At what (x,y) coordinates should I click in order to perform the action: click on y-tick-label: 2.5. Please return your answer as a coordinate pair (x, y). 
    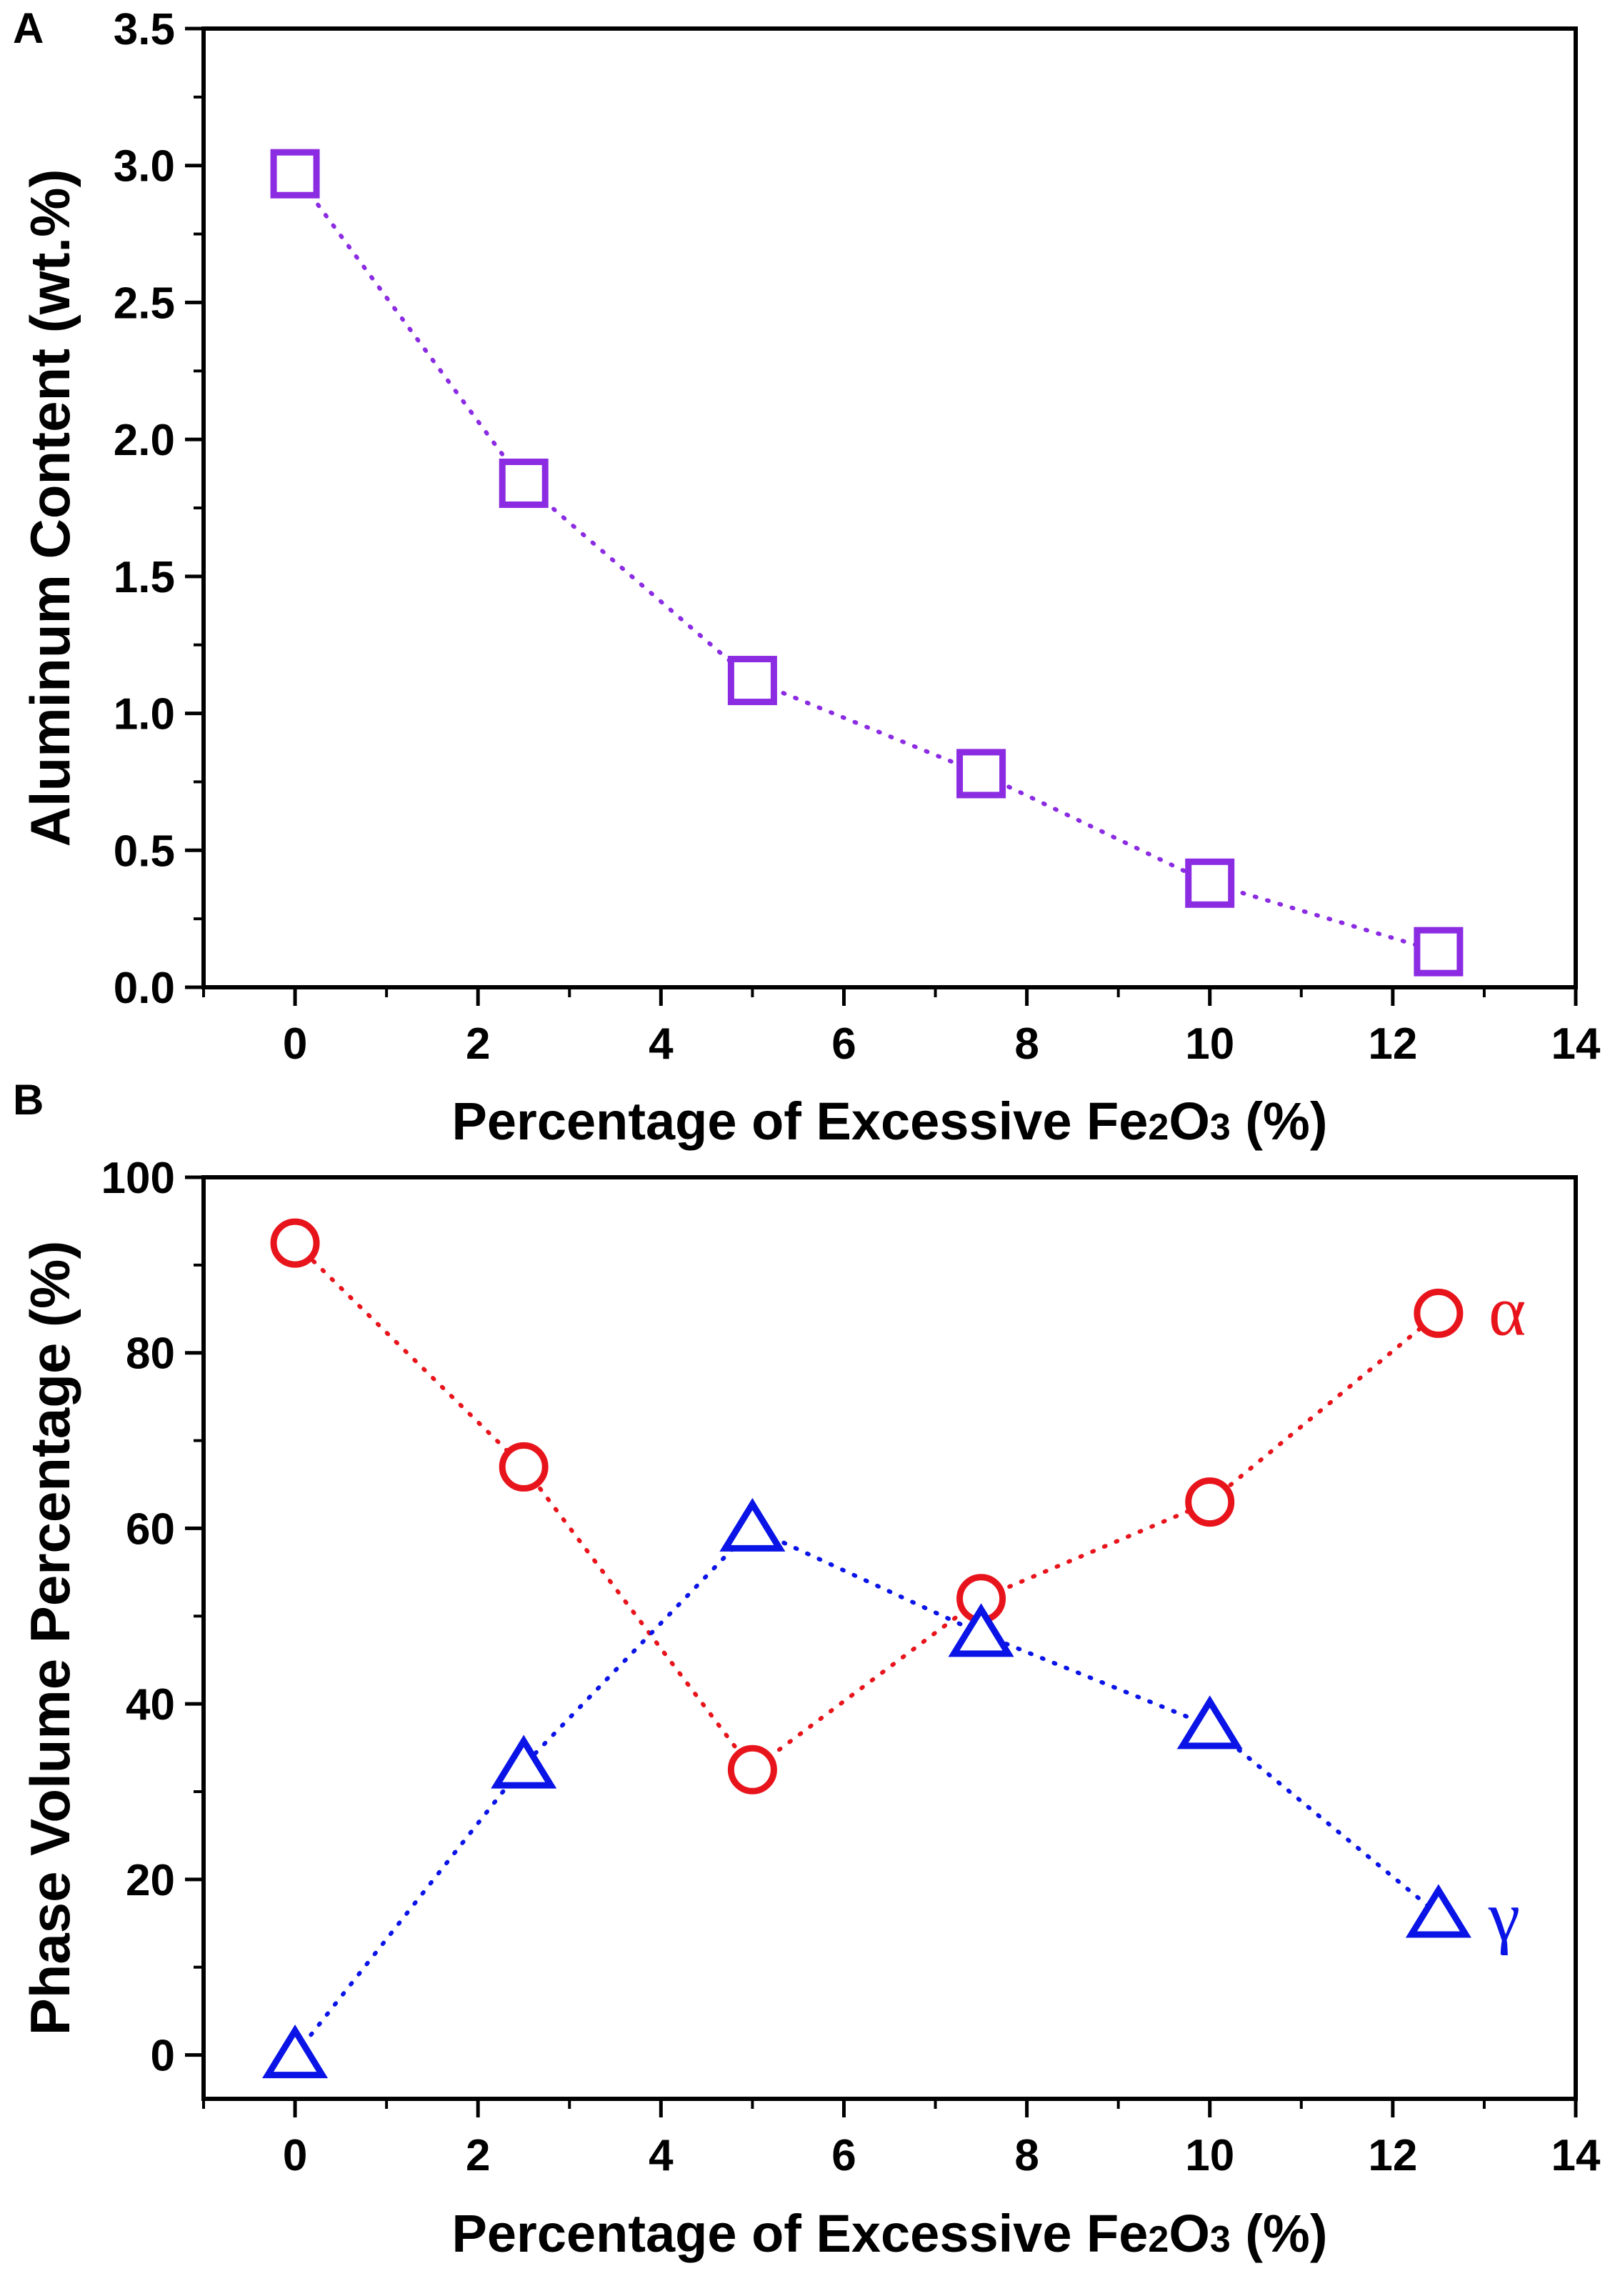
    Looking at the image, I should click on (144, 303).